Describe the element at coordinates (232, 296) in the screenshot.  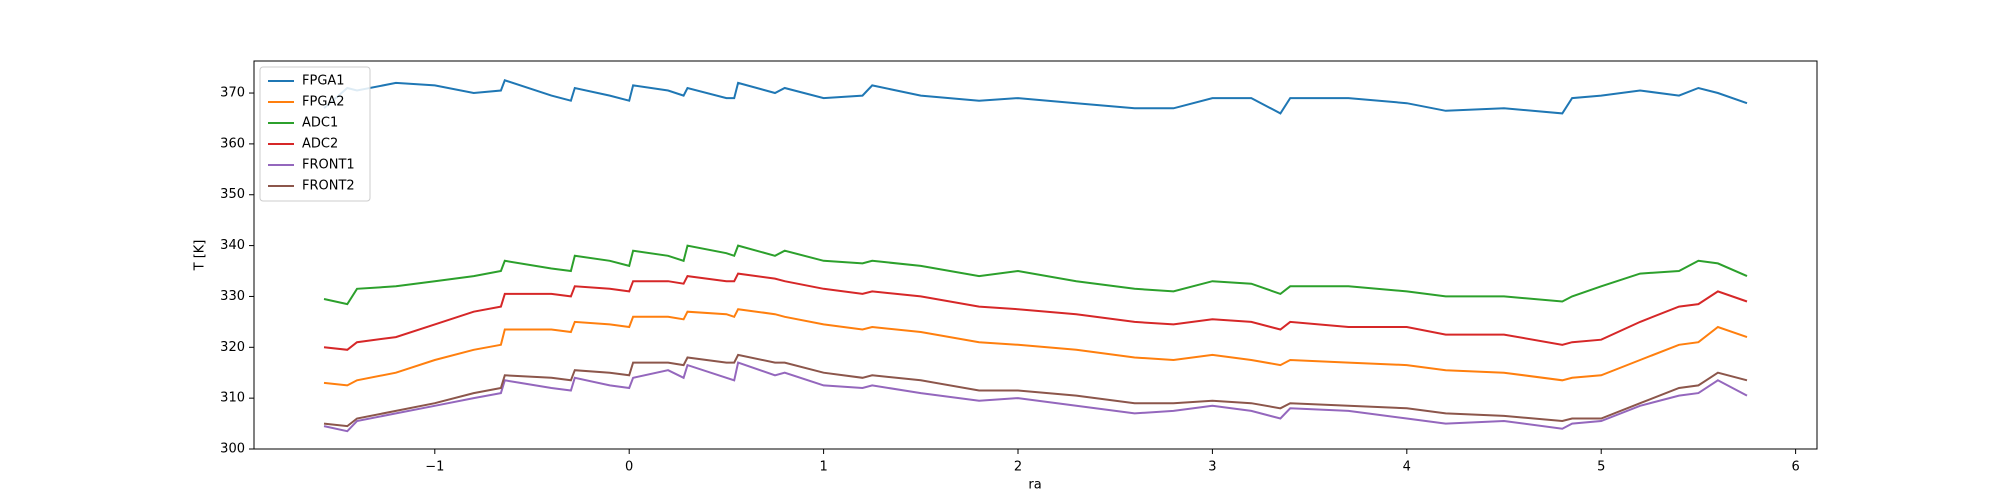
I see `y-tick-label: 330` at that location.